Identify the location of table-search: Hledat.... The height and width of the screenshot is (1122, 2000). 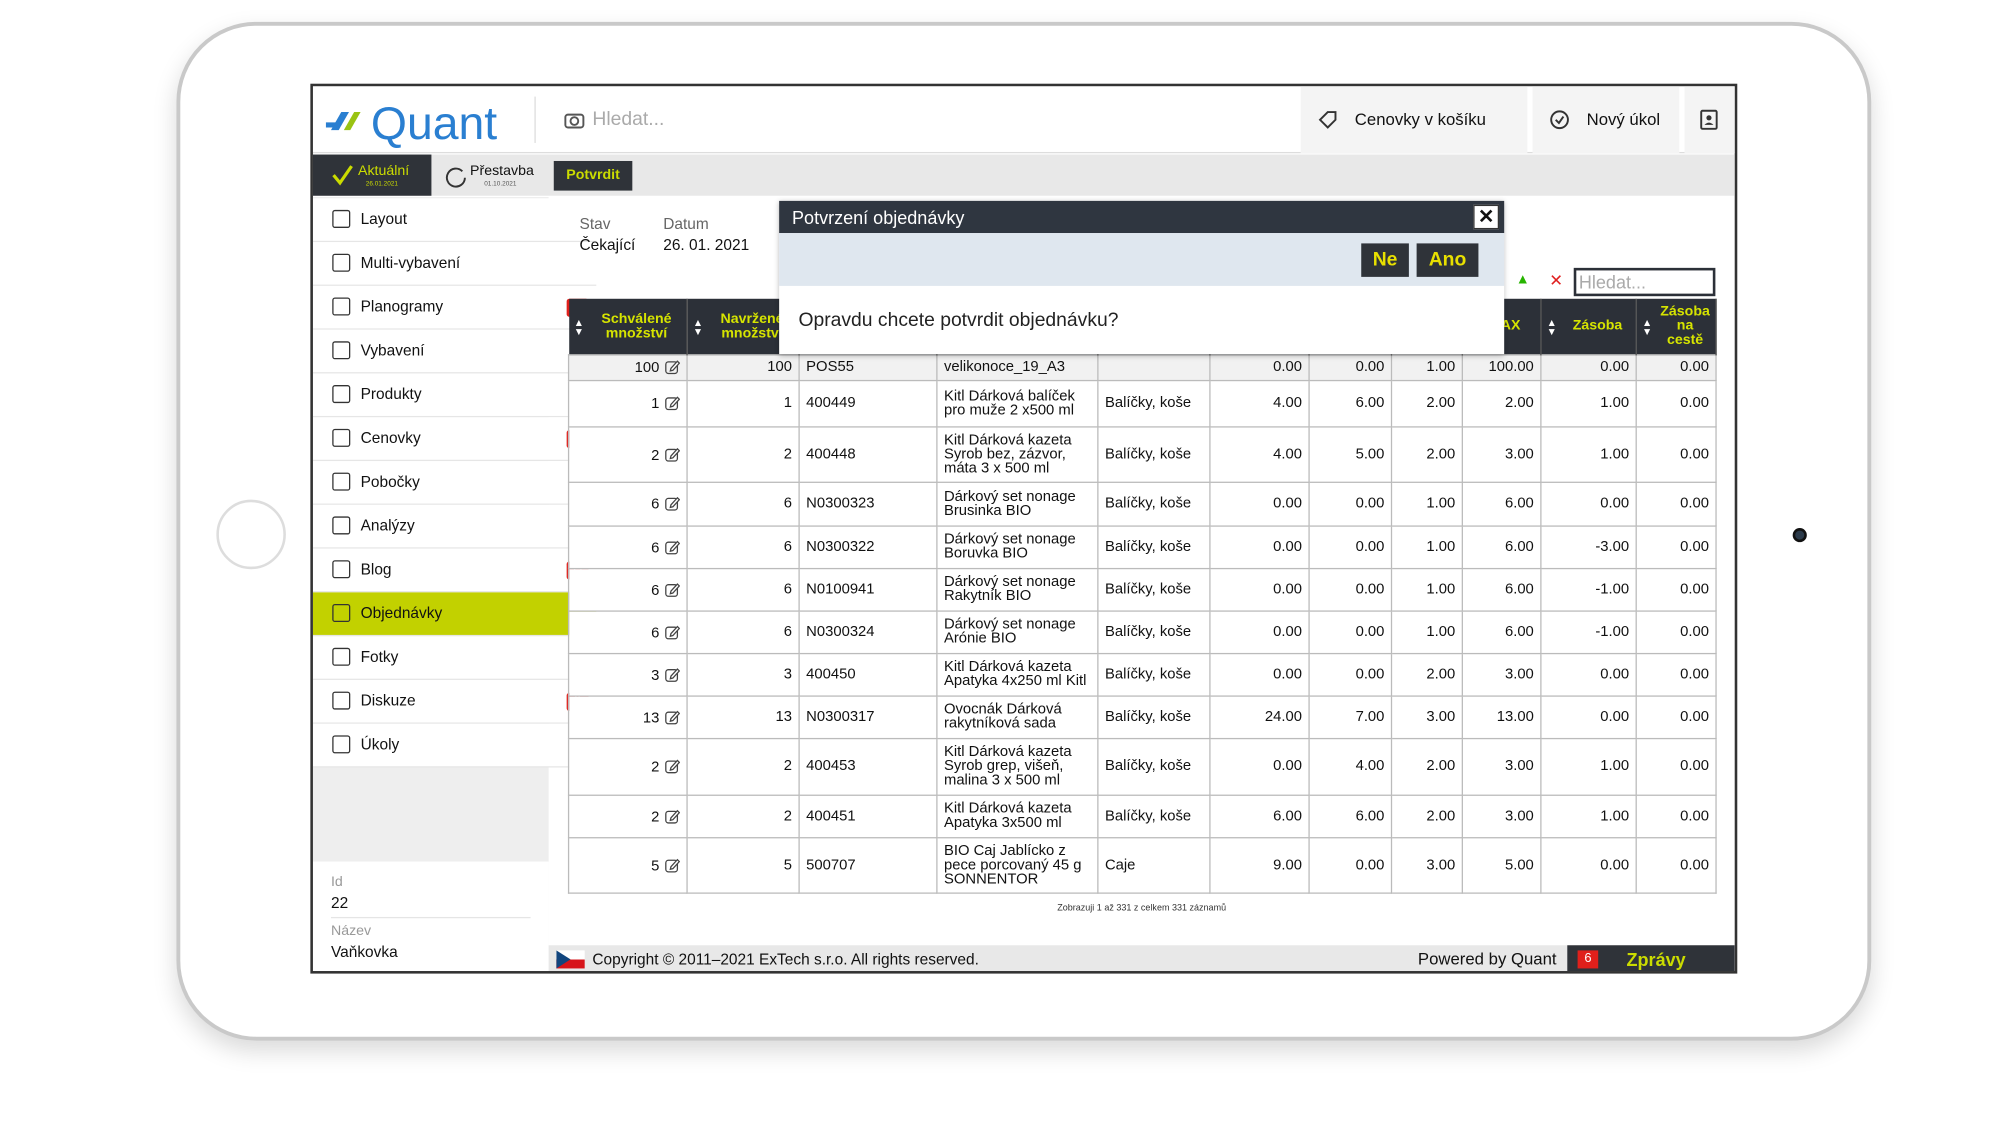
(1644, 282).